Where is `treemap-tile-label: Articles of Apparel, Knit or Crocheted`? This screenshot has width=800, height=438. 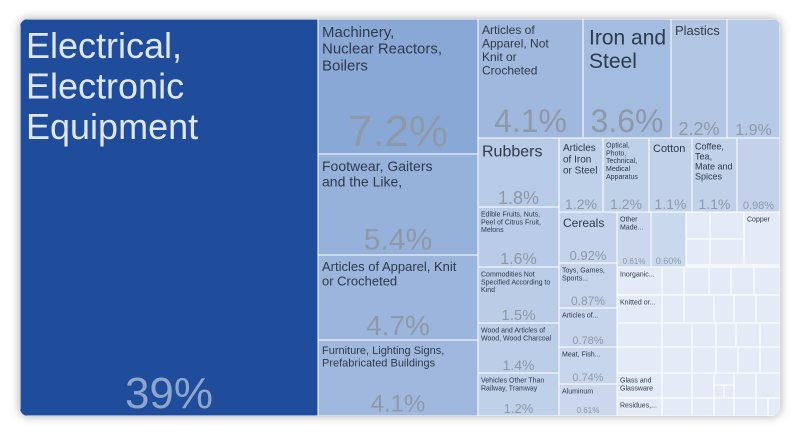
treemap-tile-label: Articles of Apparel, Knit or Crocheted is located at coordinates (389, 274).